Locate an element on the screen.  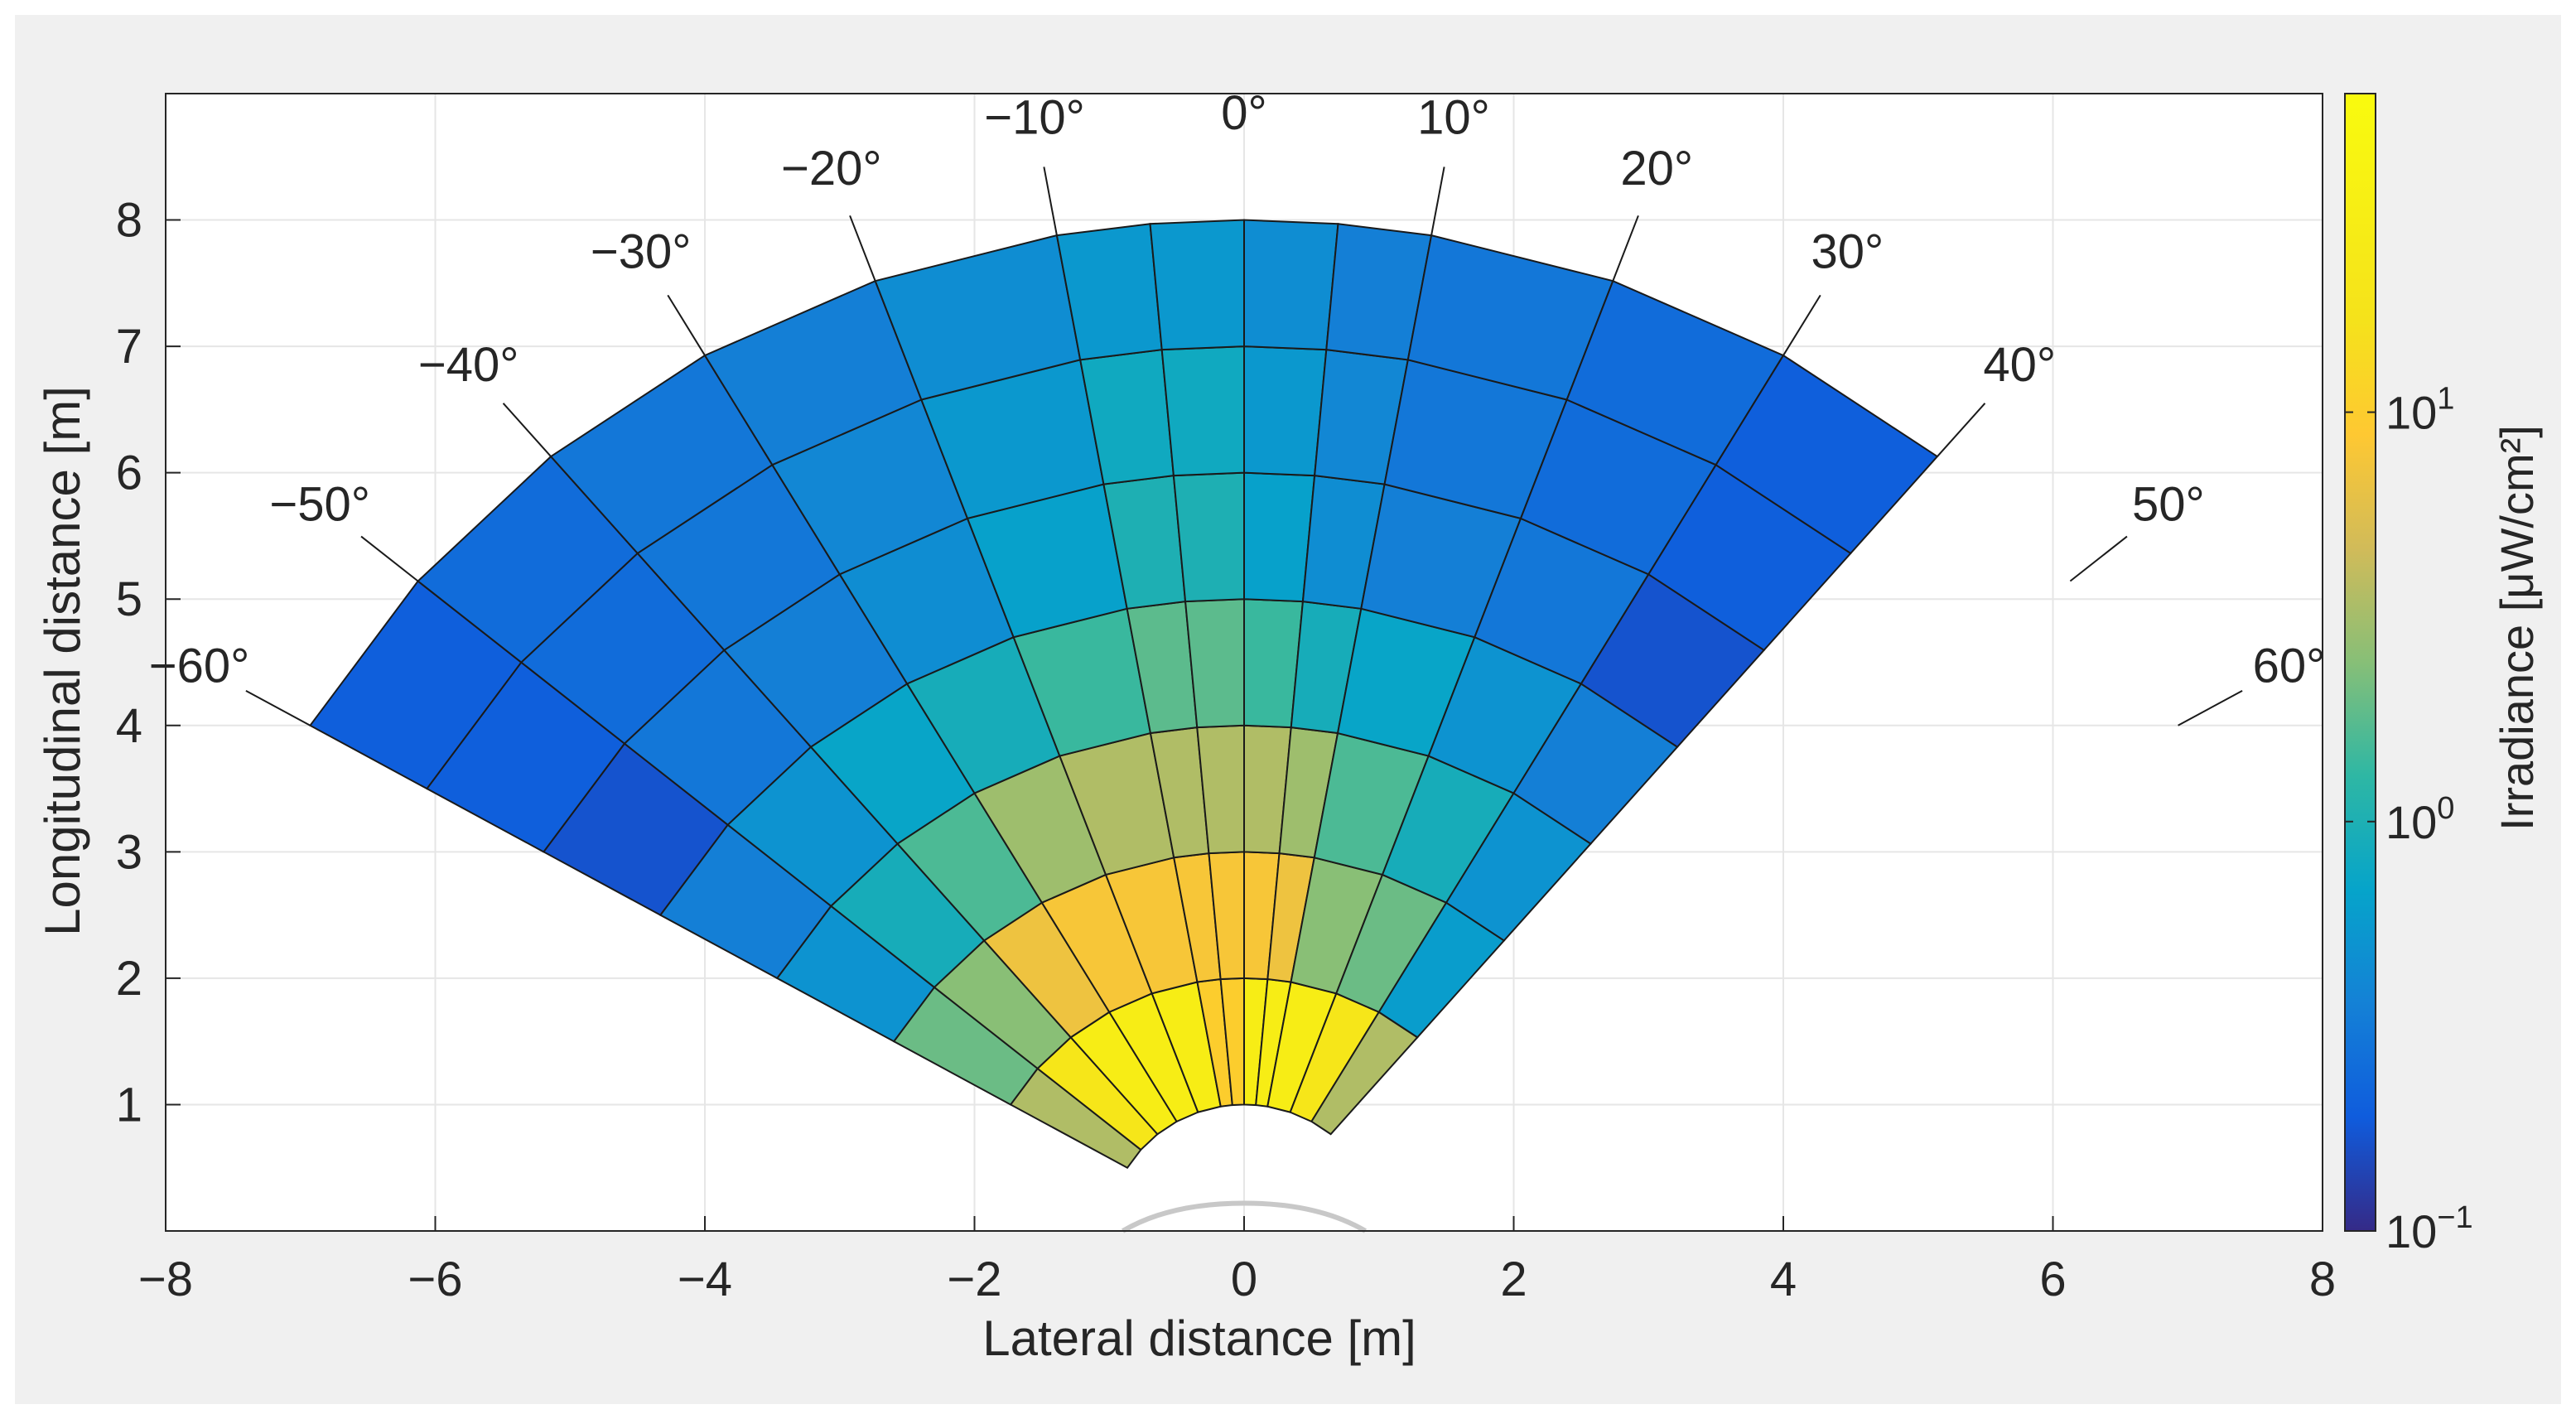
y-tick-label: 3 is located at coordinates (129, 852).